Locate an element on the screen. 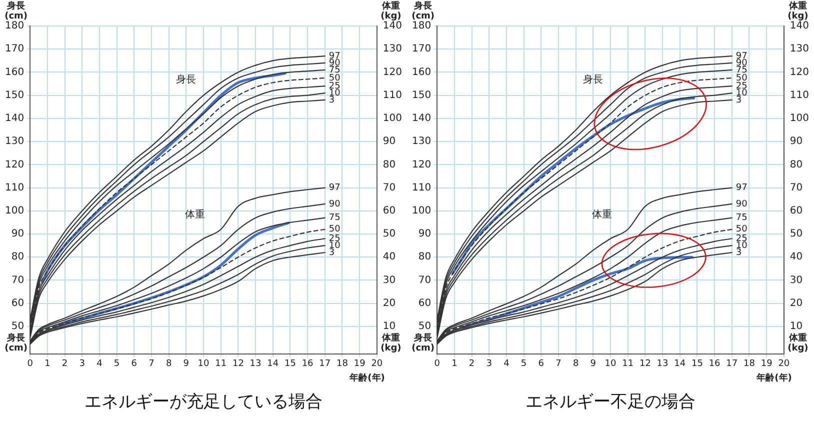  x-tick-label: 18 is located at coordinates (750, 363).